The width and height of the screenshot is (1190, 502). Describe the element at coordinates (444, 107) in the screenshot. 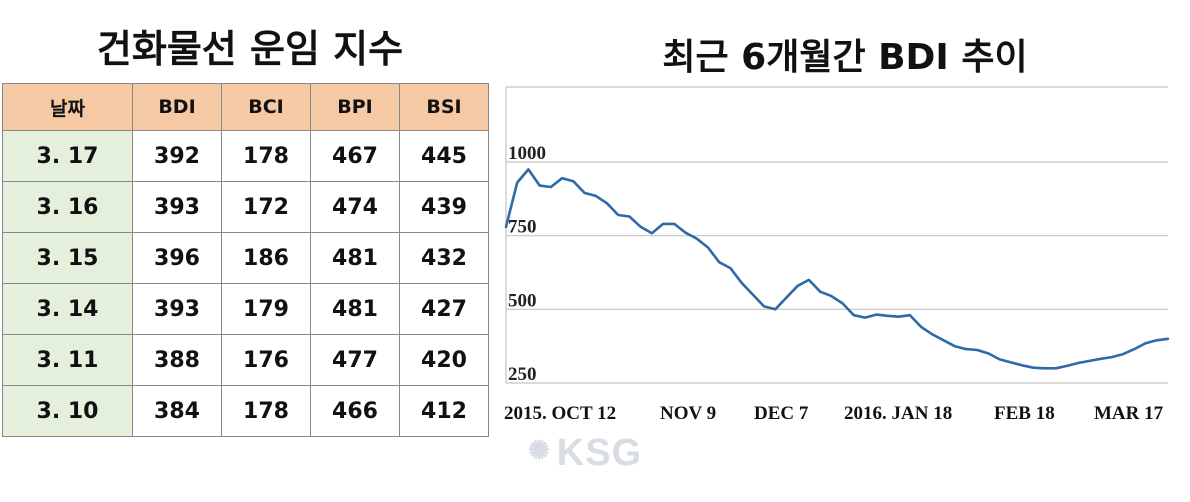

I see `header-bsi: BSI` at that location.